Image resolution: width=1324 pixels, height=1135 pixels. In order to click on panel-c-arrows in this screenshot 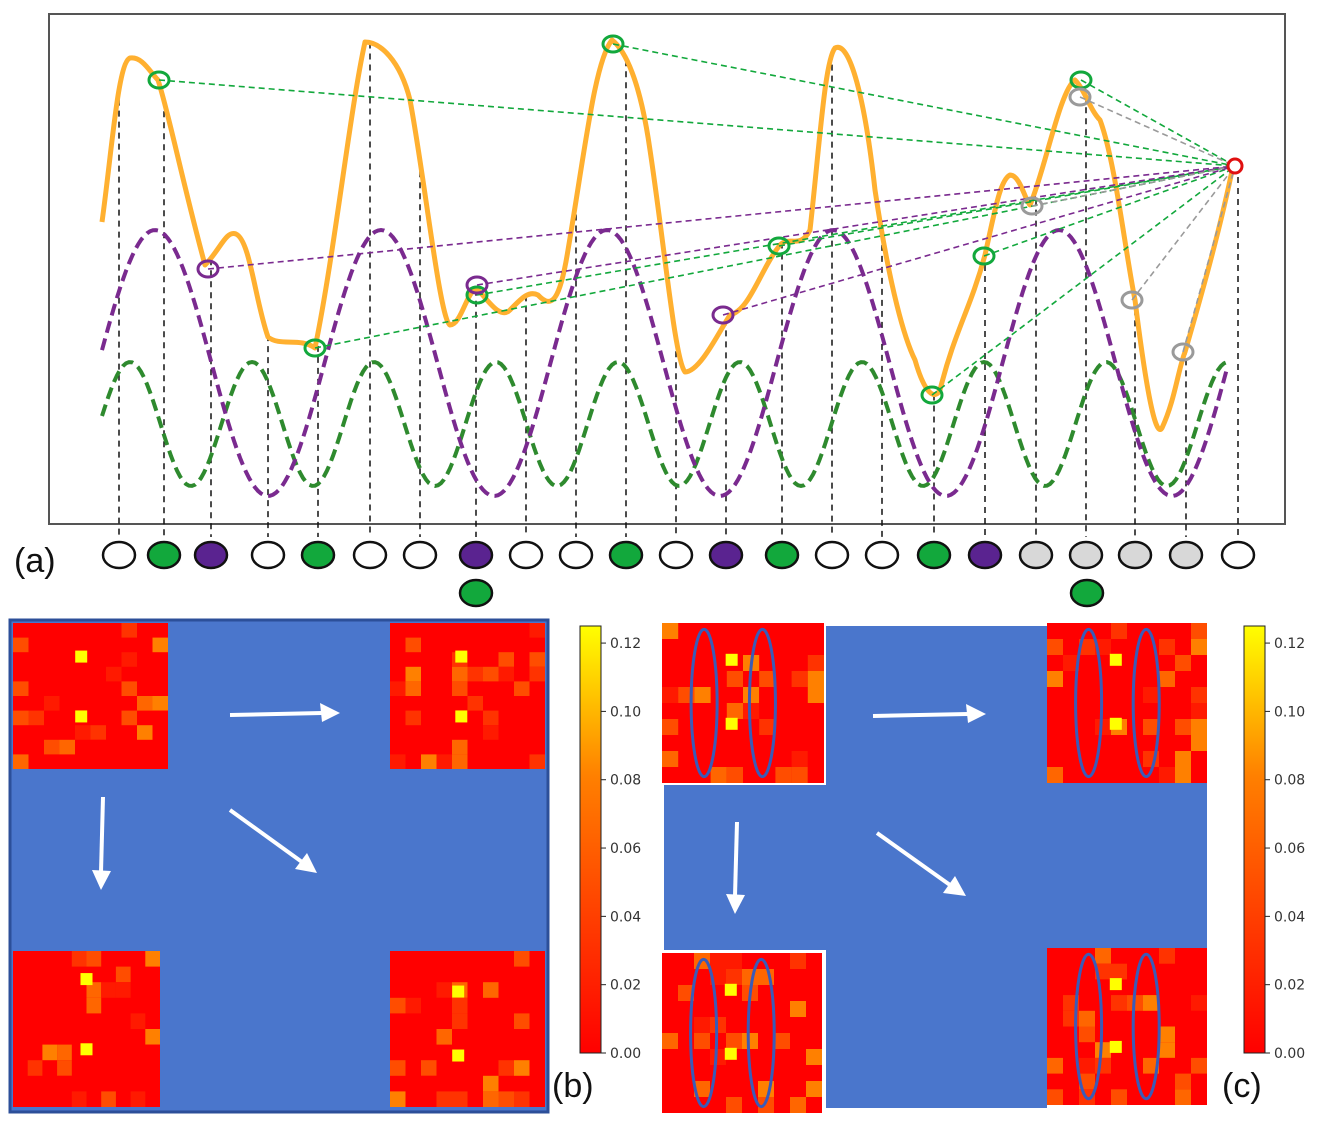, I will do `click(856, 809)`.